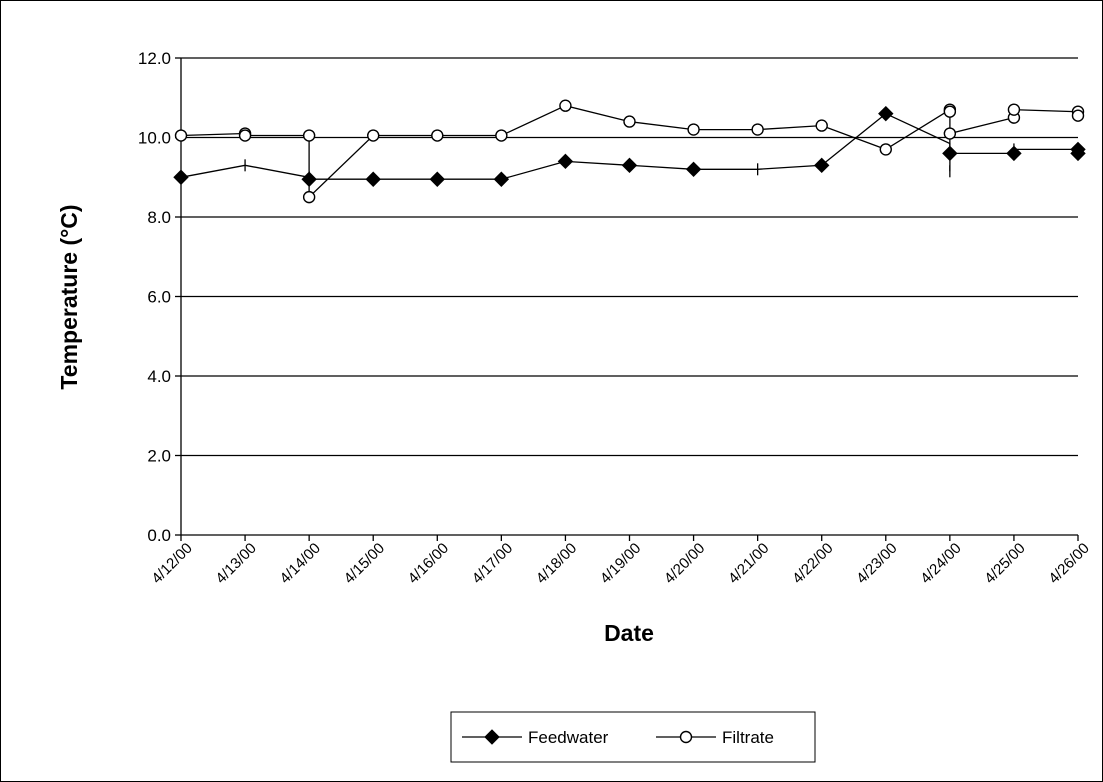  Describe the element at coordinates (159, 535) in the screenshot. I see `y-tick-label: 0.0` at that location.